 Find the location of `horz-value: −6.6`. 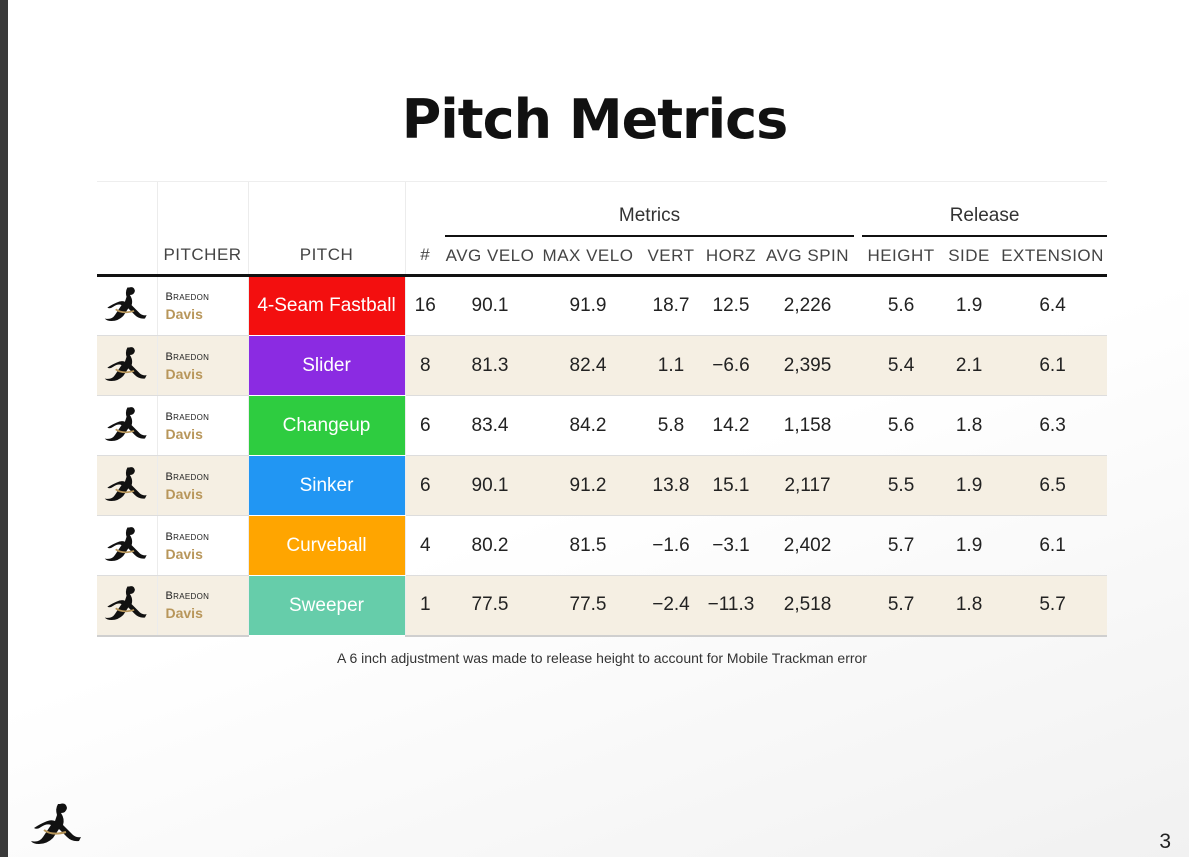

horz-value: −6.6 is located at coordinates (731, 365).